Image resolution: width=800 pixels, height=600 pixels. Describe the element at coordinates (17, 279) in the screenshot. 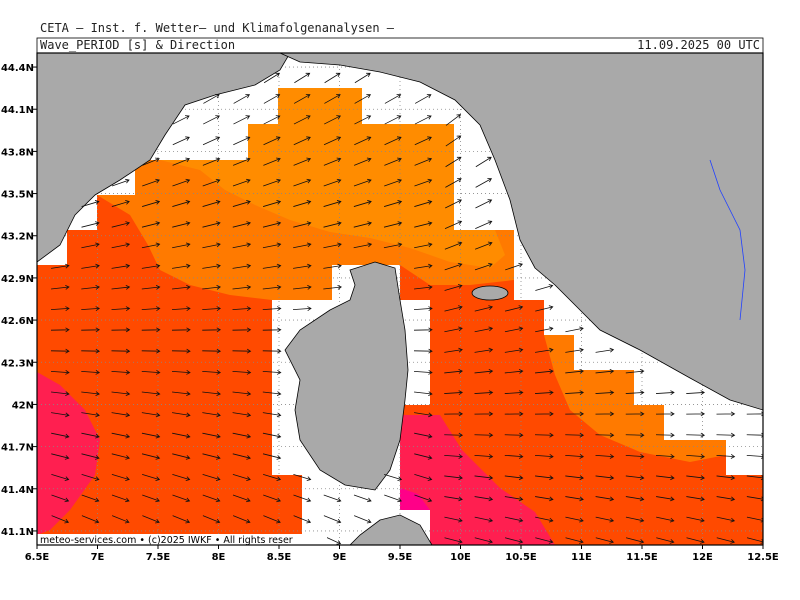

I see `y-tick-label: 42.9N` at that location.